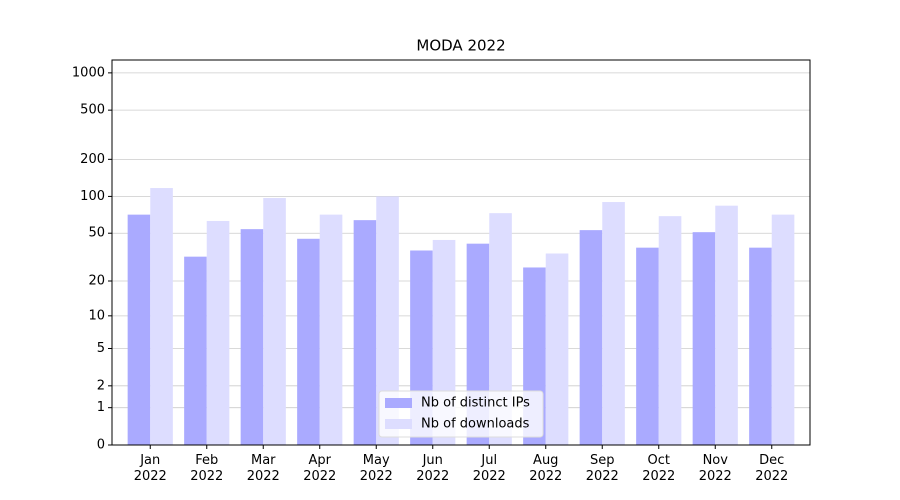 Image resolution: width=900 pixels, height=500 pixels. I want to click on x-tick-label: Oct 2022, so click(659, 468).